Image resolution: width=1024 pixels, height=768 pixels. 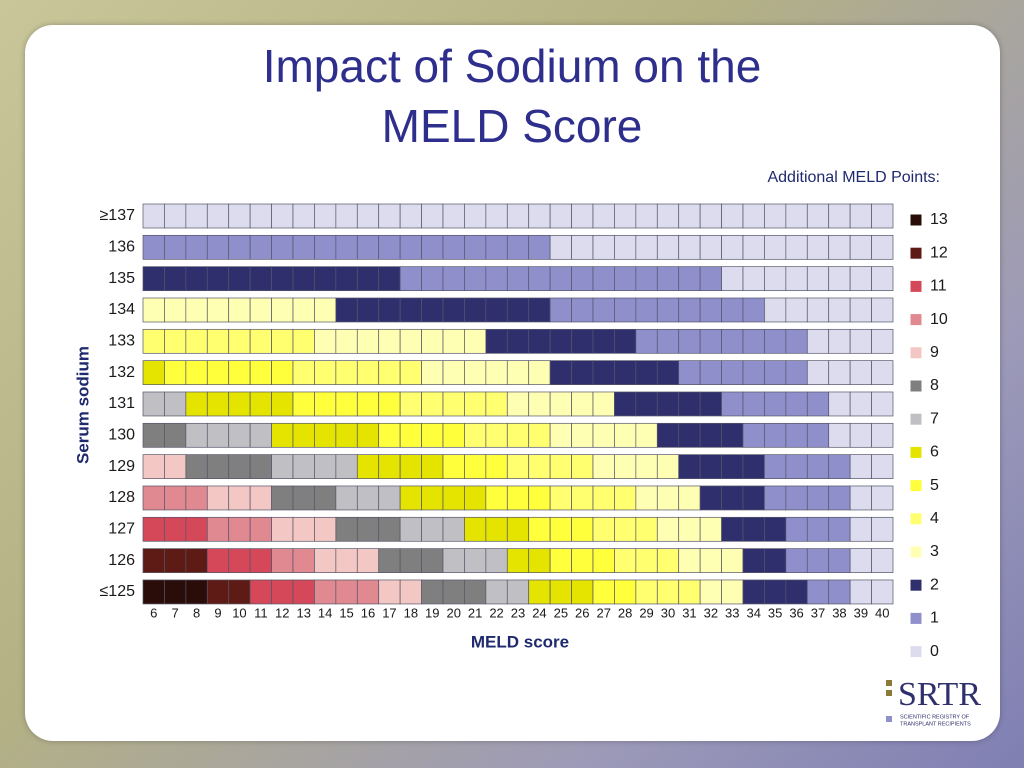 What do you see at coordinates (82, 405) in the screenshot?
I see `y-axis-label: Serum sodium` at bounding box center [82, 405].